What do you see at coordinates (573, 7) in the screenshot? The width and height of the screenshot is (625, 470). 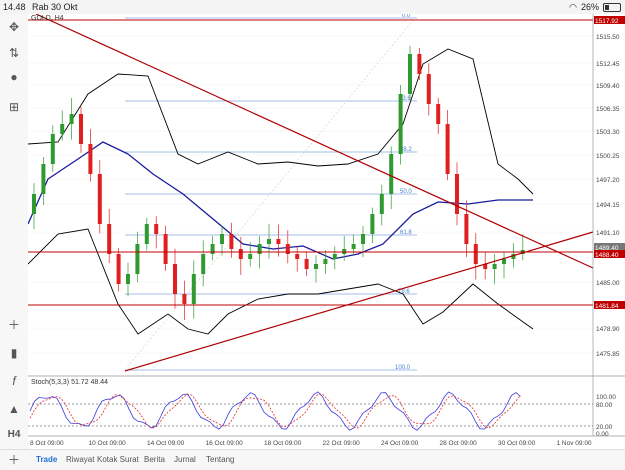 I see `wifi-icon: ◠` at bounding box center [573, 7].